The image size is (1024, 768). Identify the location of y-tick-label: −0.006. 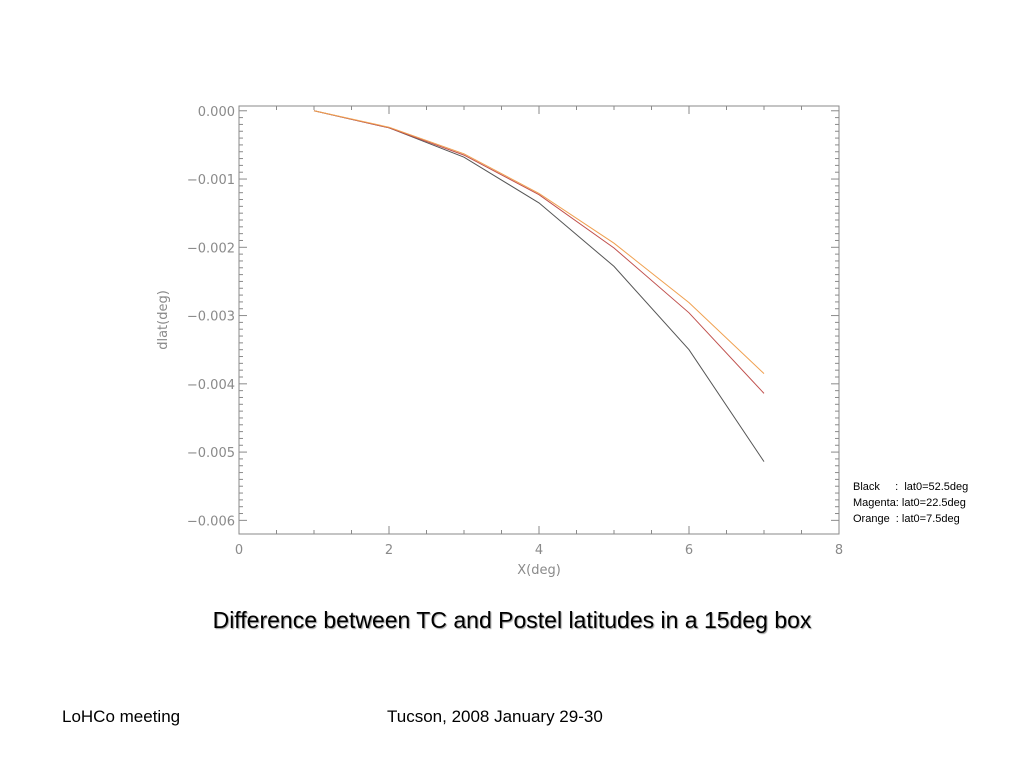
(211, 521).